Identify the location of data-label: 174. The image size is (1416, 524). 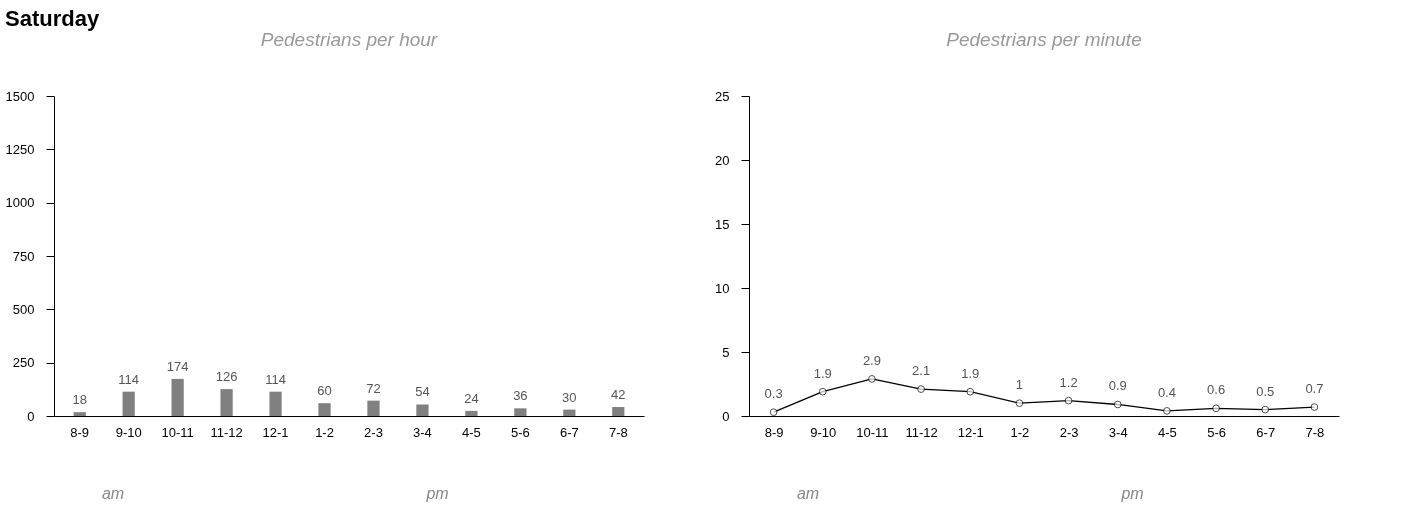
(177, 366).